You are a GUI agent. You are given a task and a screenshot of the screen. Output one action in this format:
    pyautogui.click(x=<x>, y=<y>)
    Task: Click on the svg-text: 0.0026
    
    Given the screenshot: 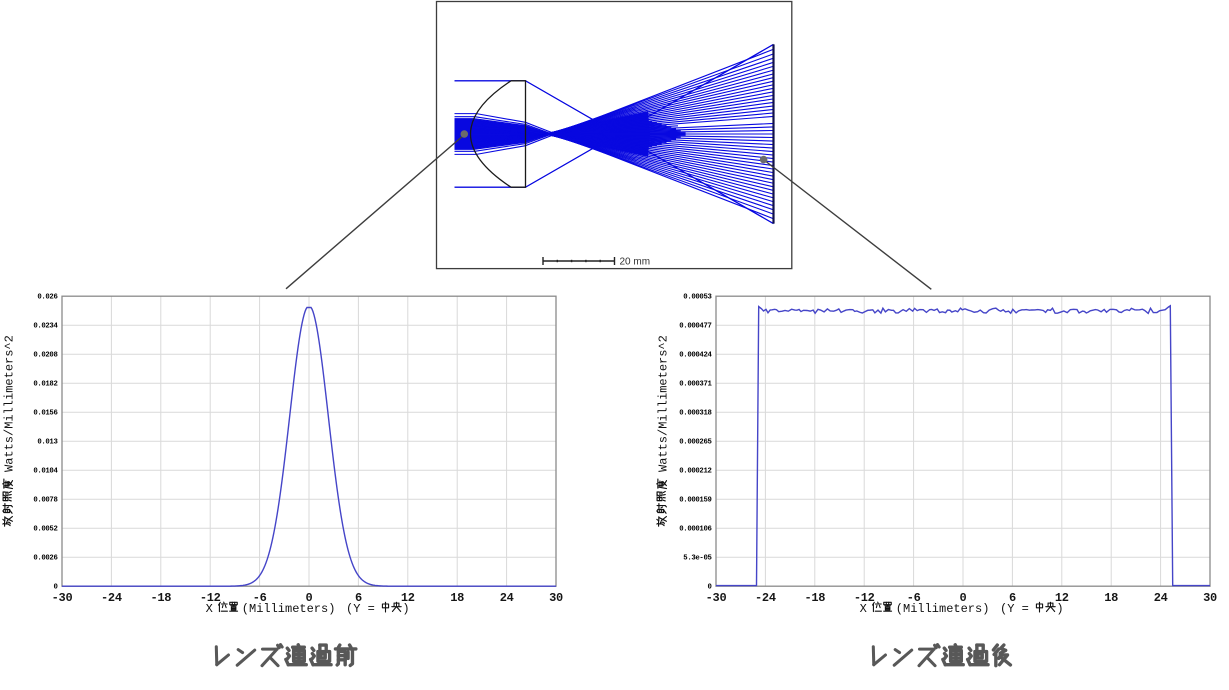 What is the action you would take?
    pyautogui.click(x=45, y=559)
    